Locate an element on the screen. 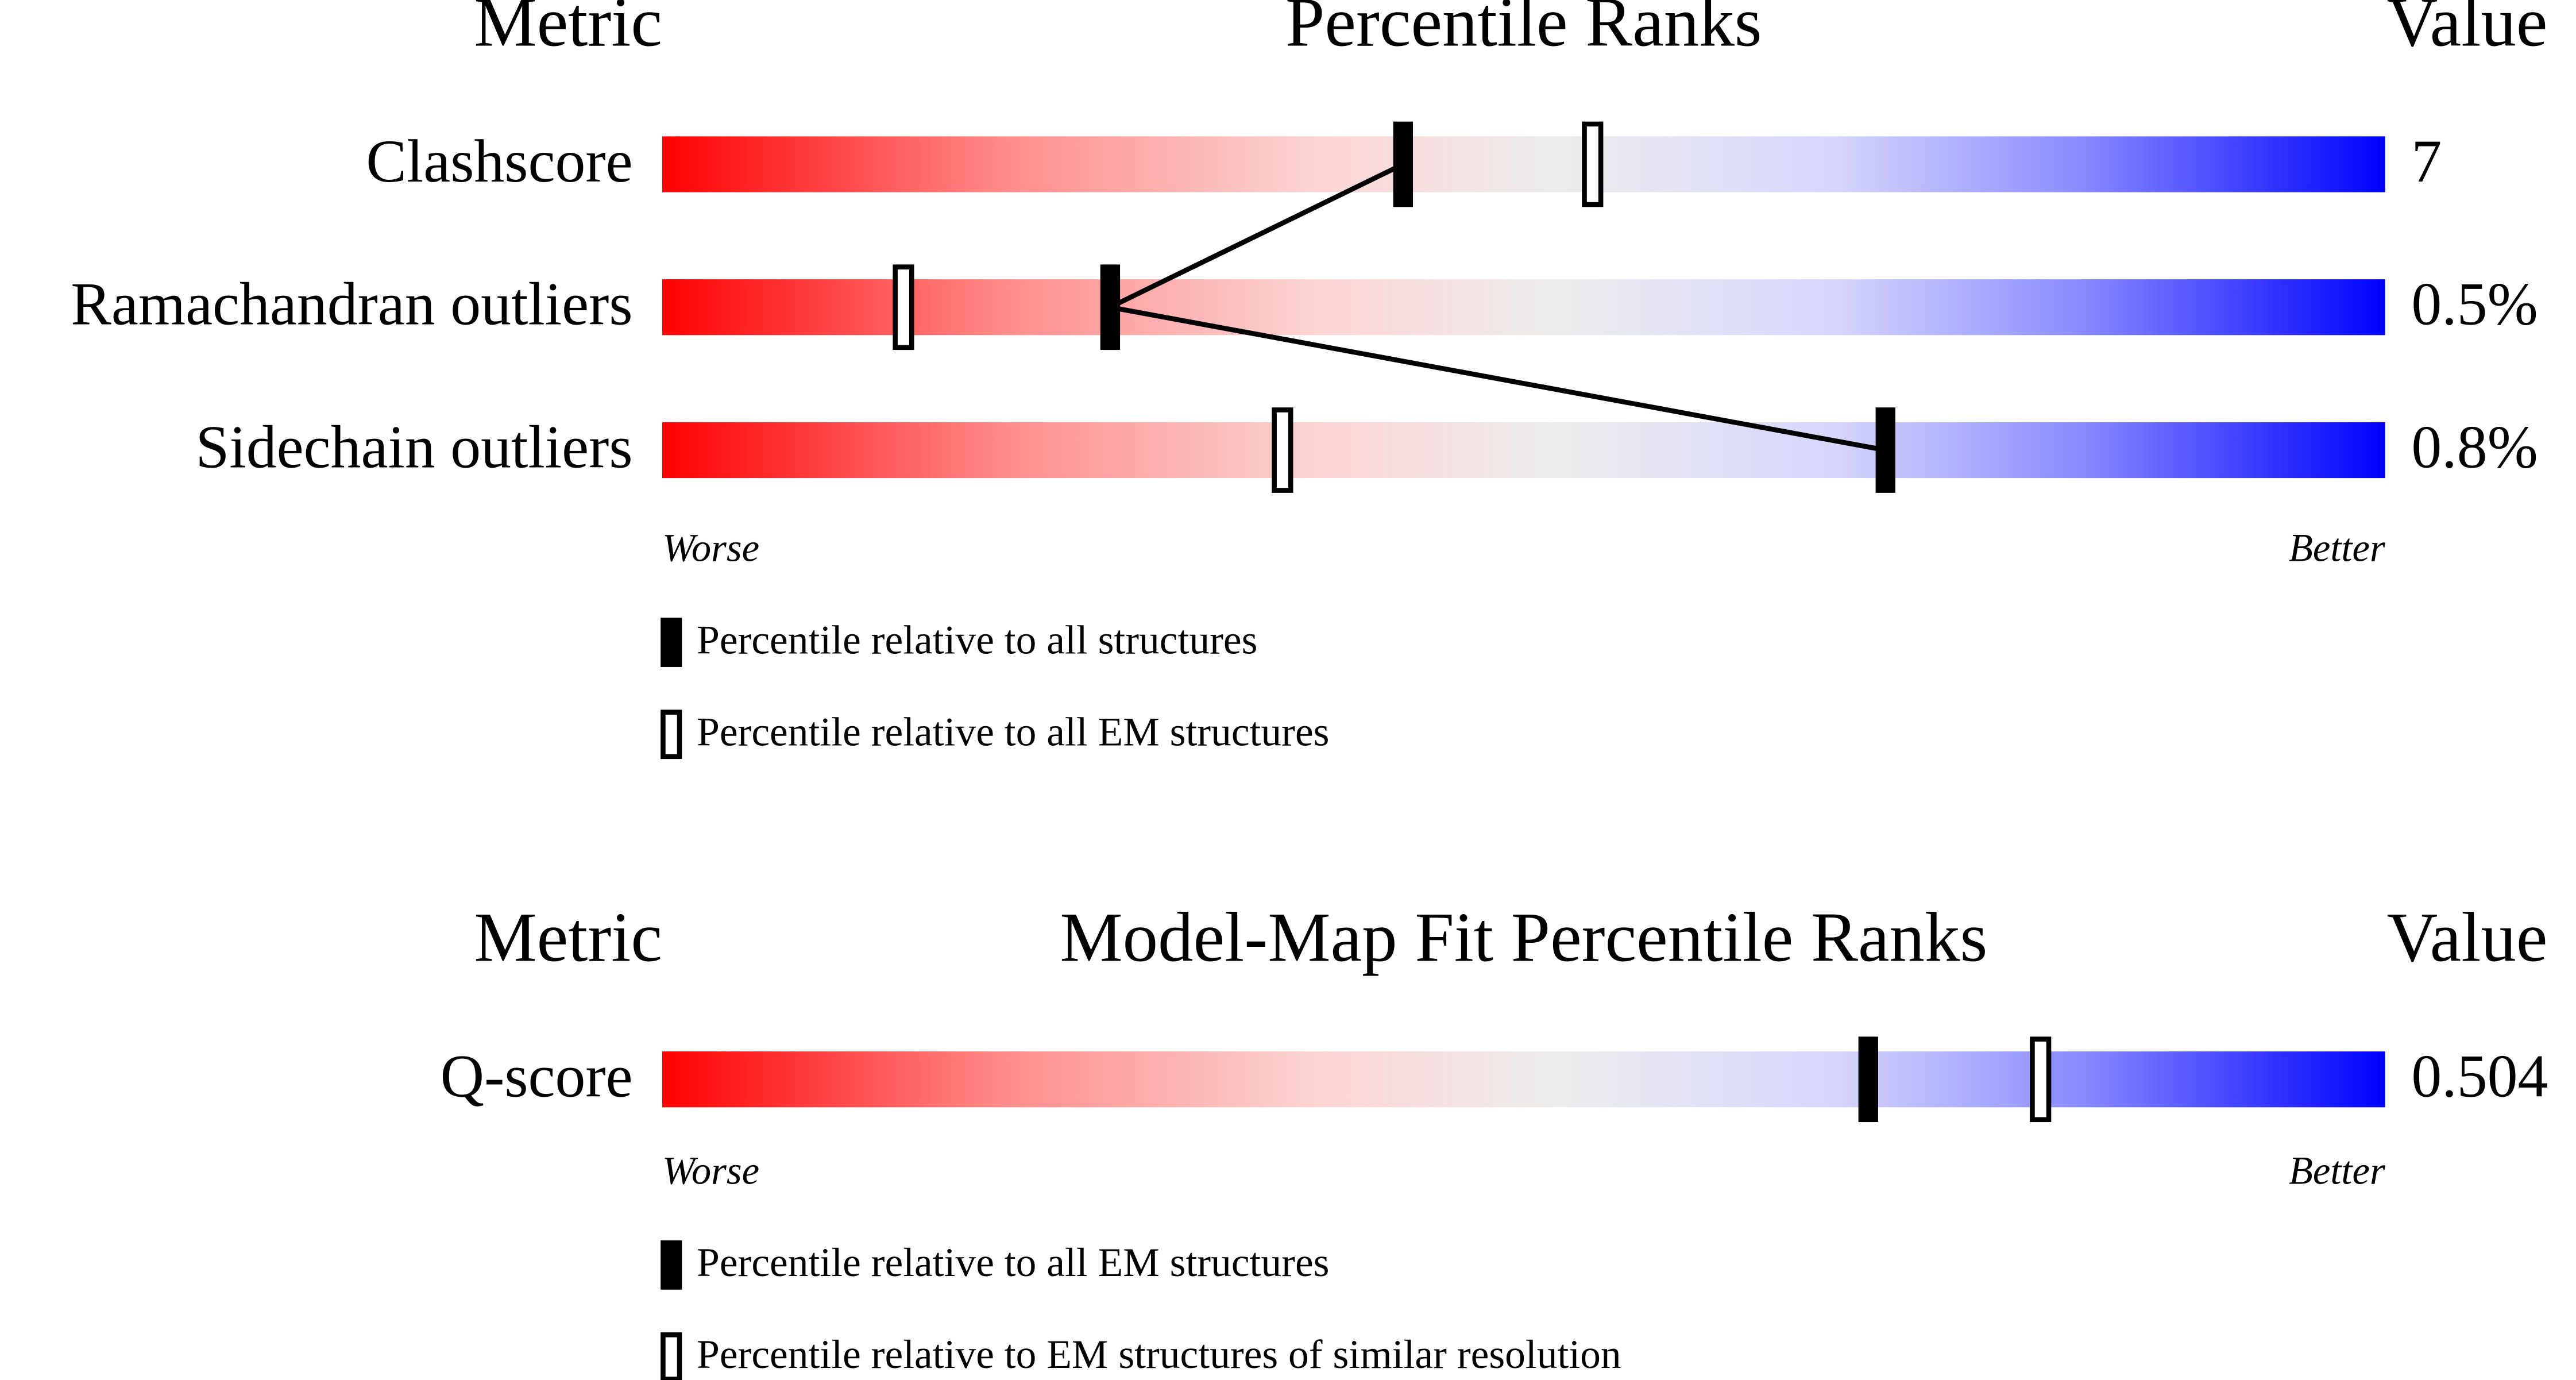 The width and height of the screenshot is (2576, 1380). metric-value: 0.5% is located at coordinates (2474, 304).